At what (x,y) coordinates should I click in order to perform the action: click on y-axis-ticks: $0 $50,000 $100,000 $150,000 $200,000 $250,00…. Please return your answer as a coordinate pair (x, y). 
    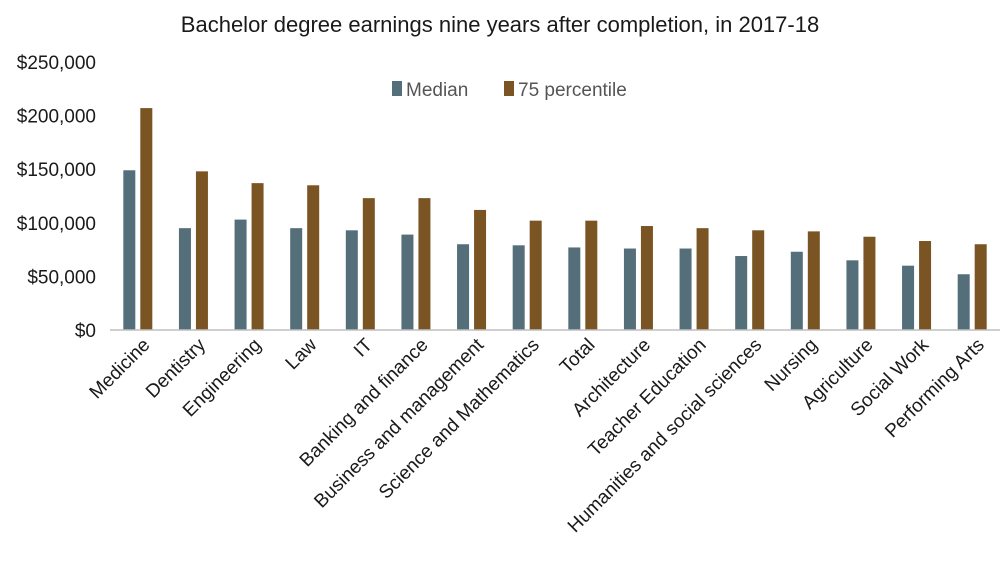
    Looking at the image, I should click on (56, 197).